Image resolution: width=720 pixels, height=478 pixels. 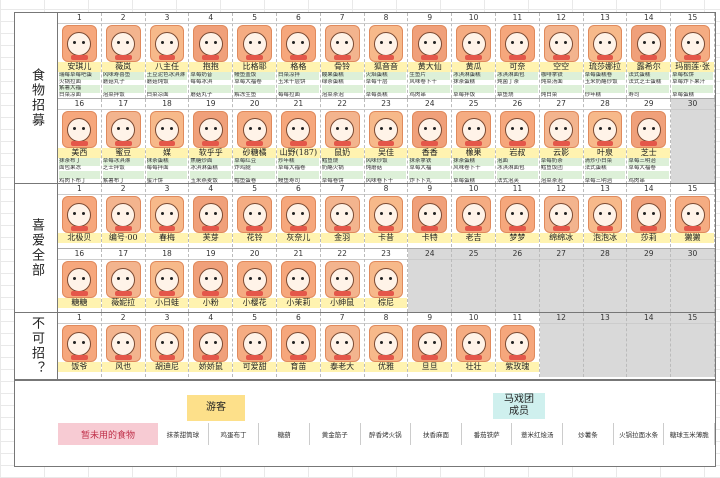 What do you see at coordinates (517, 162) in the screenshot?
I see `favorite-food-line: 泡面` at bounding box center [517, 162].